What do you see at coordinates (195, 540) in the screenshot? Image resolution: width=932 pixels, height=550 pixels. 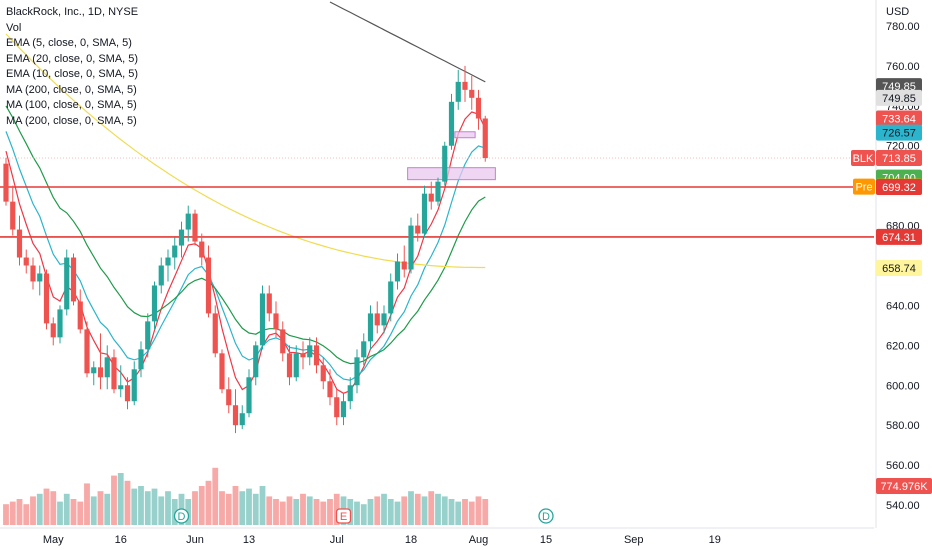 I see `time-tick-label: Jun` at bounding box center [195, 540].